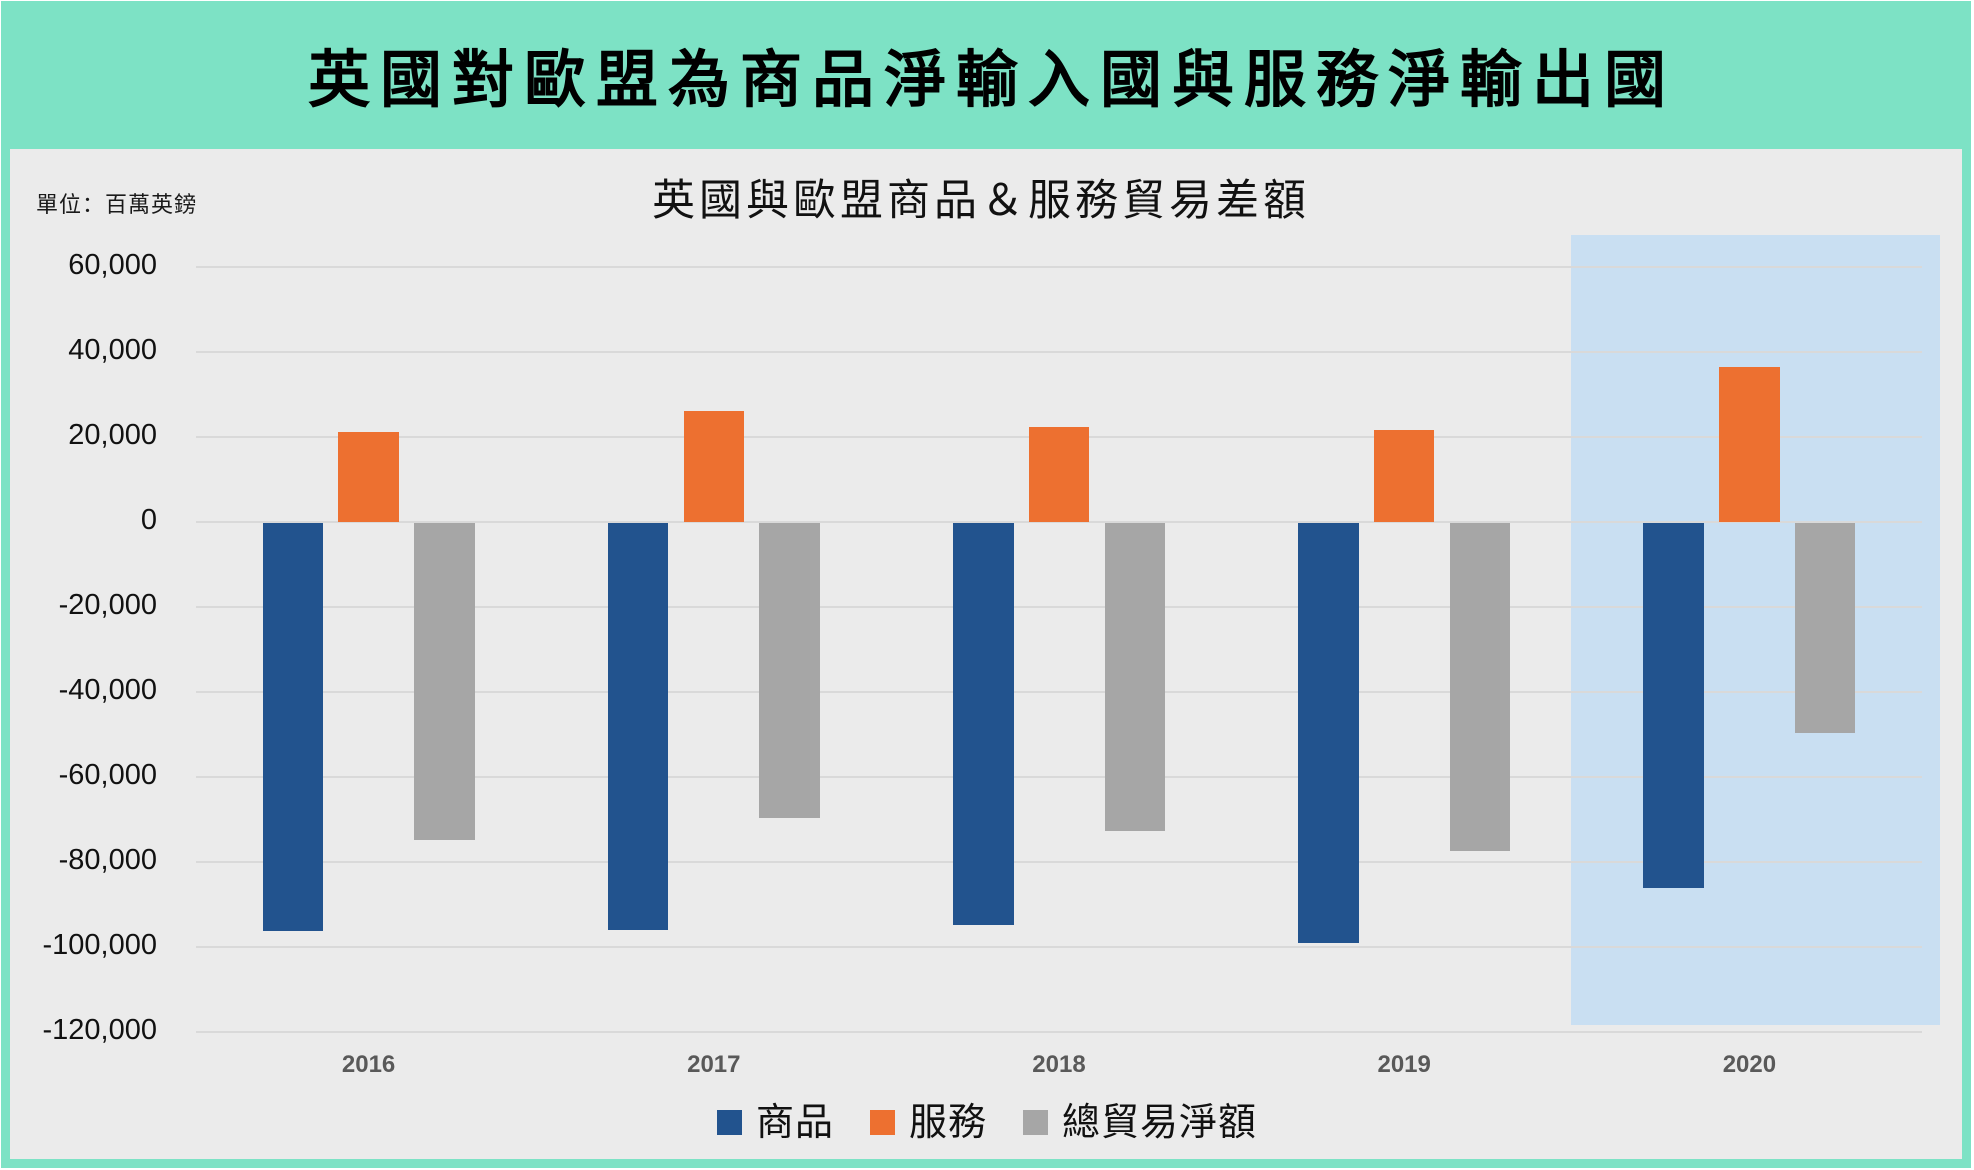  What do you see at coordinates (107, 690) in the screenshot?
I see `y-axis-tick-label: -40,000` at bounding box center [107, 690].